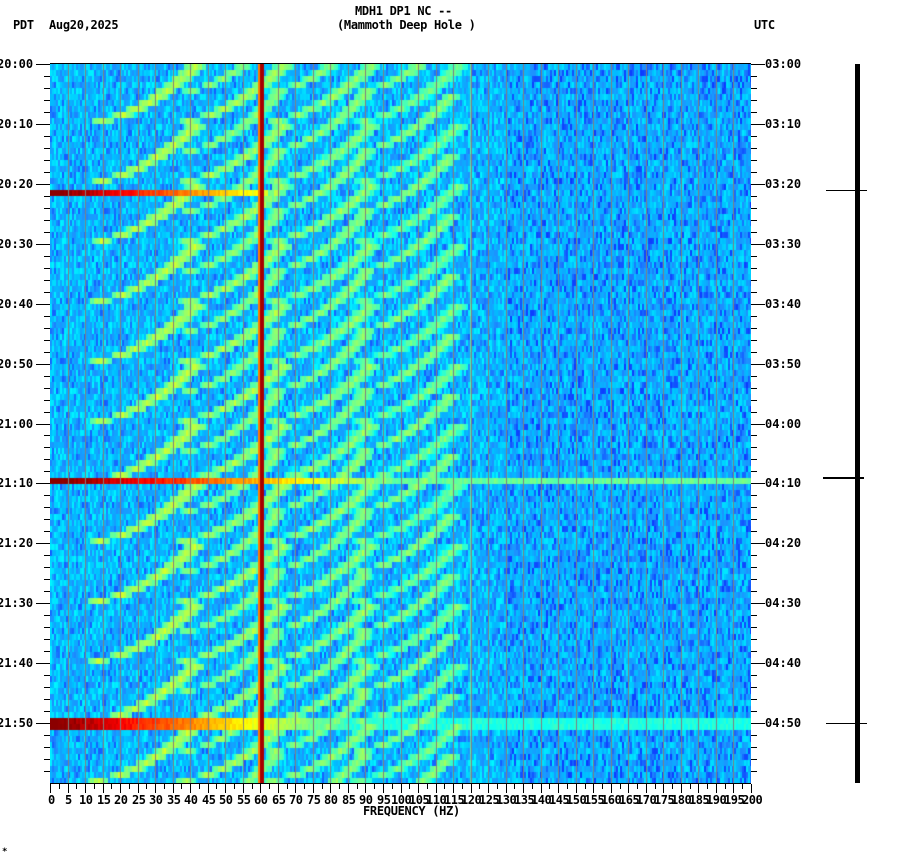  Describe the element at coordinates (17, 184) in the screenshot. I see `left-time-label: 20:20` at that location.